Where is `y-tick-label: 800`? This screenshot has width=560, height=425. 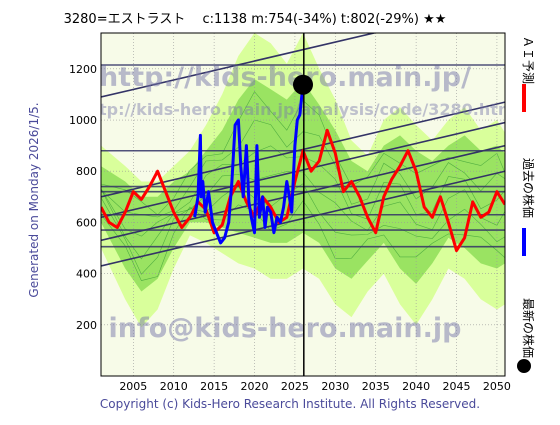 y-tick-label: 800 is located at coordinates (86, 171).